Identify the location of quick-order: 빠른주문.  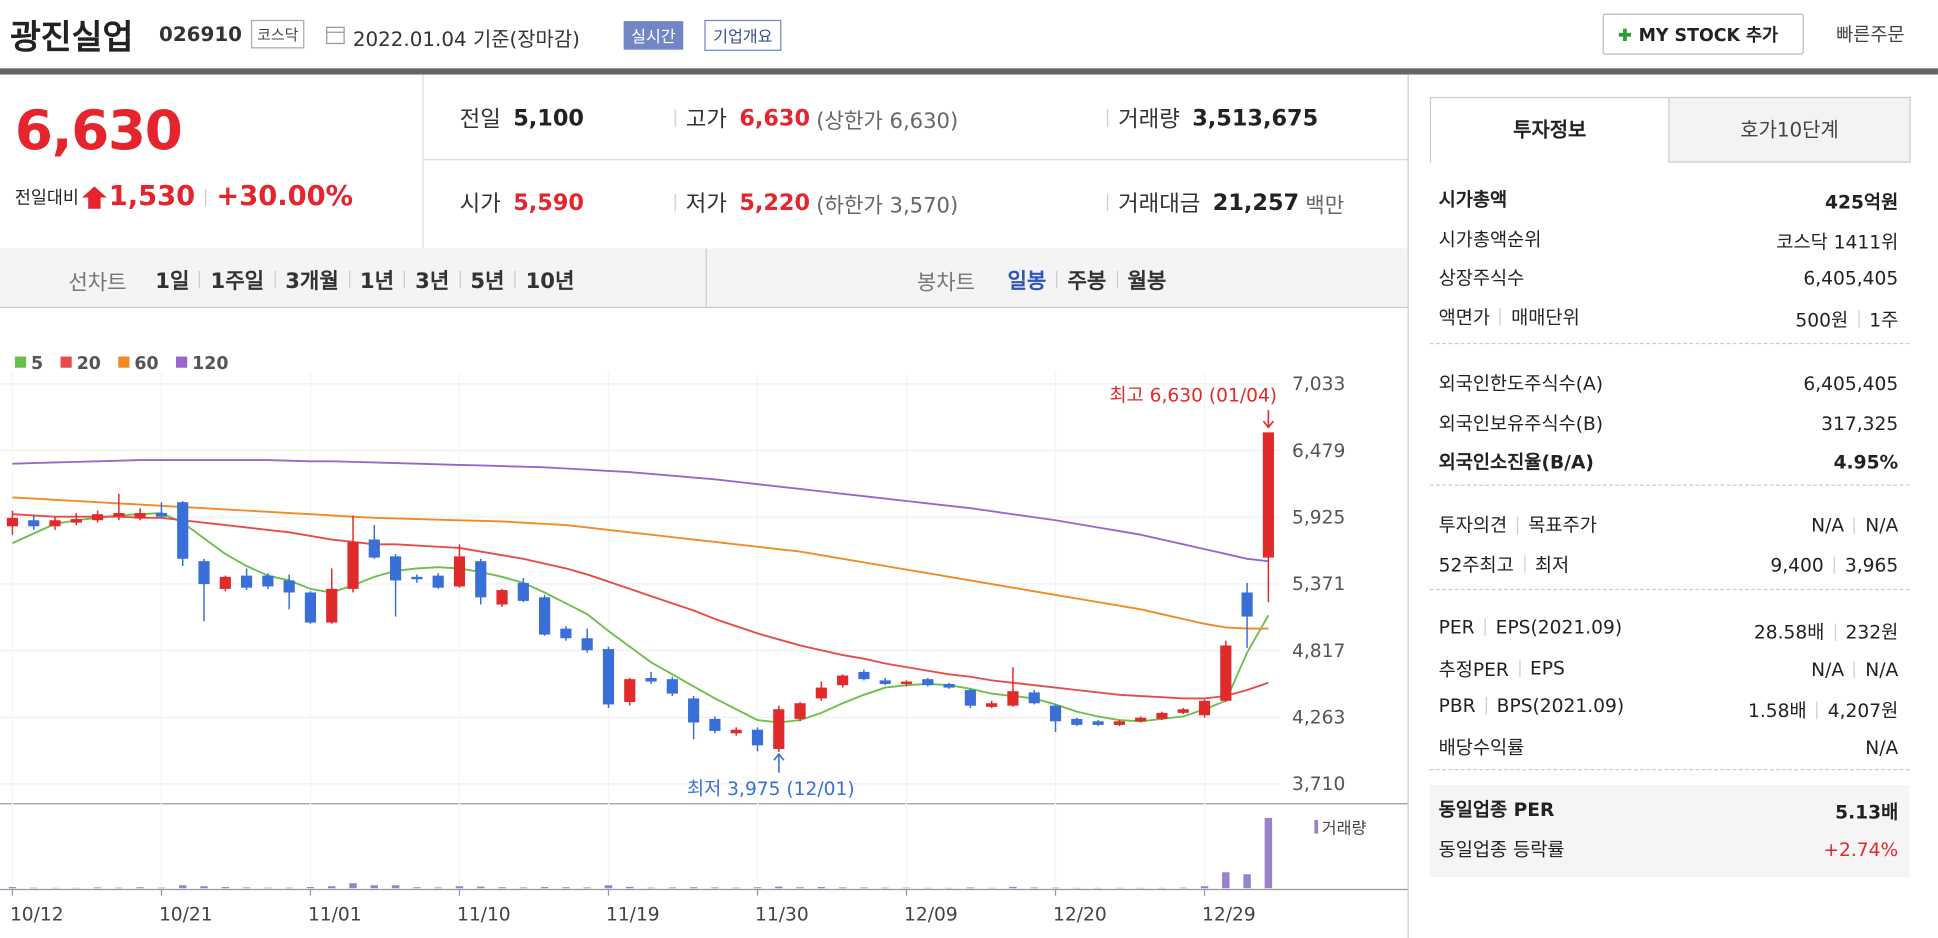
(1870, 34).